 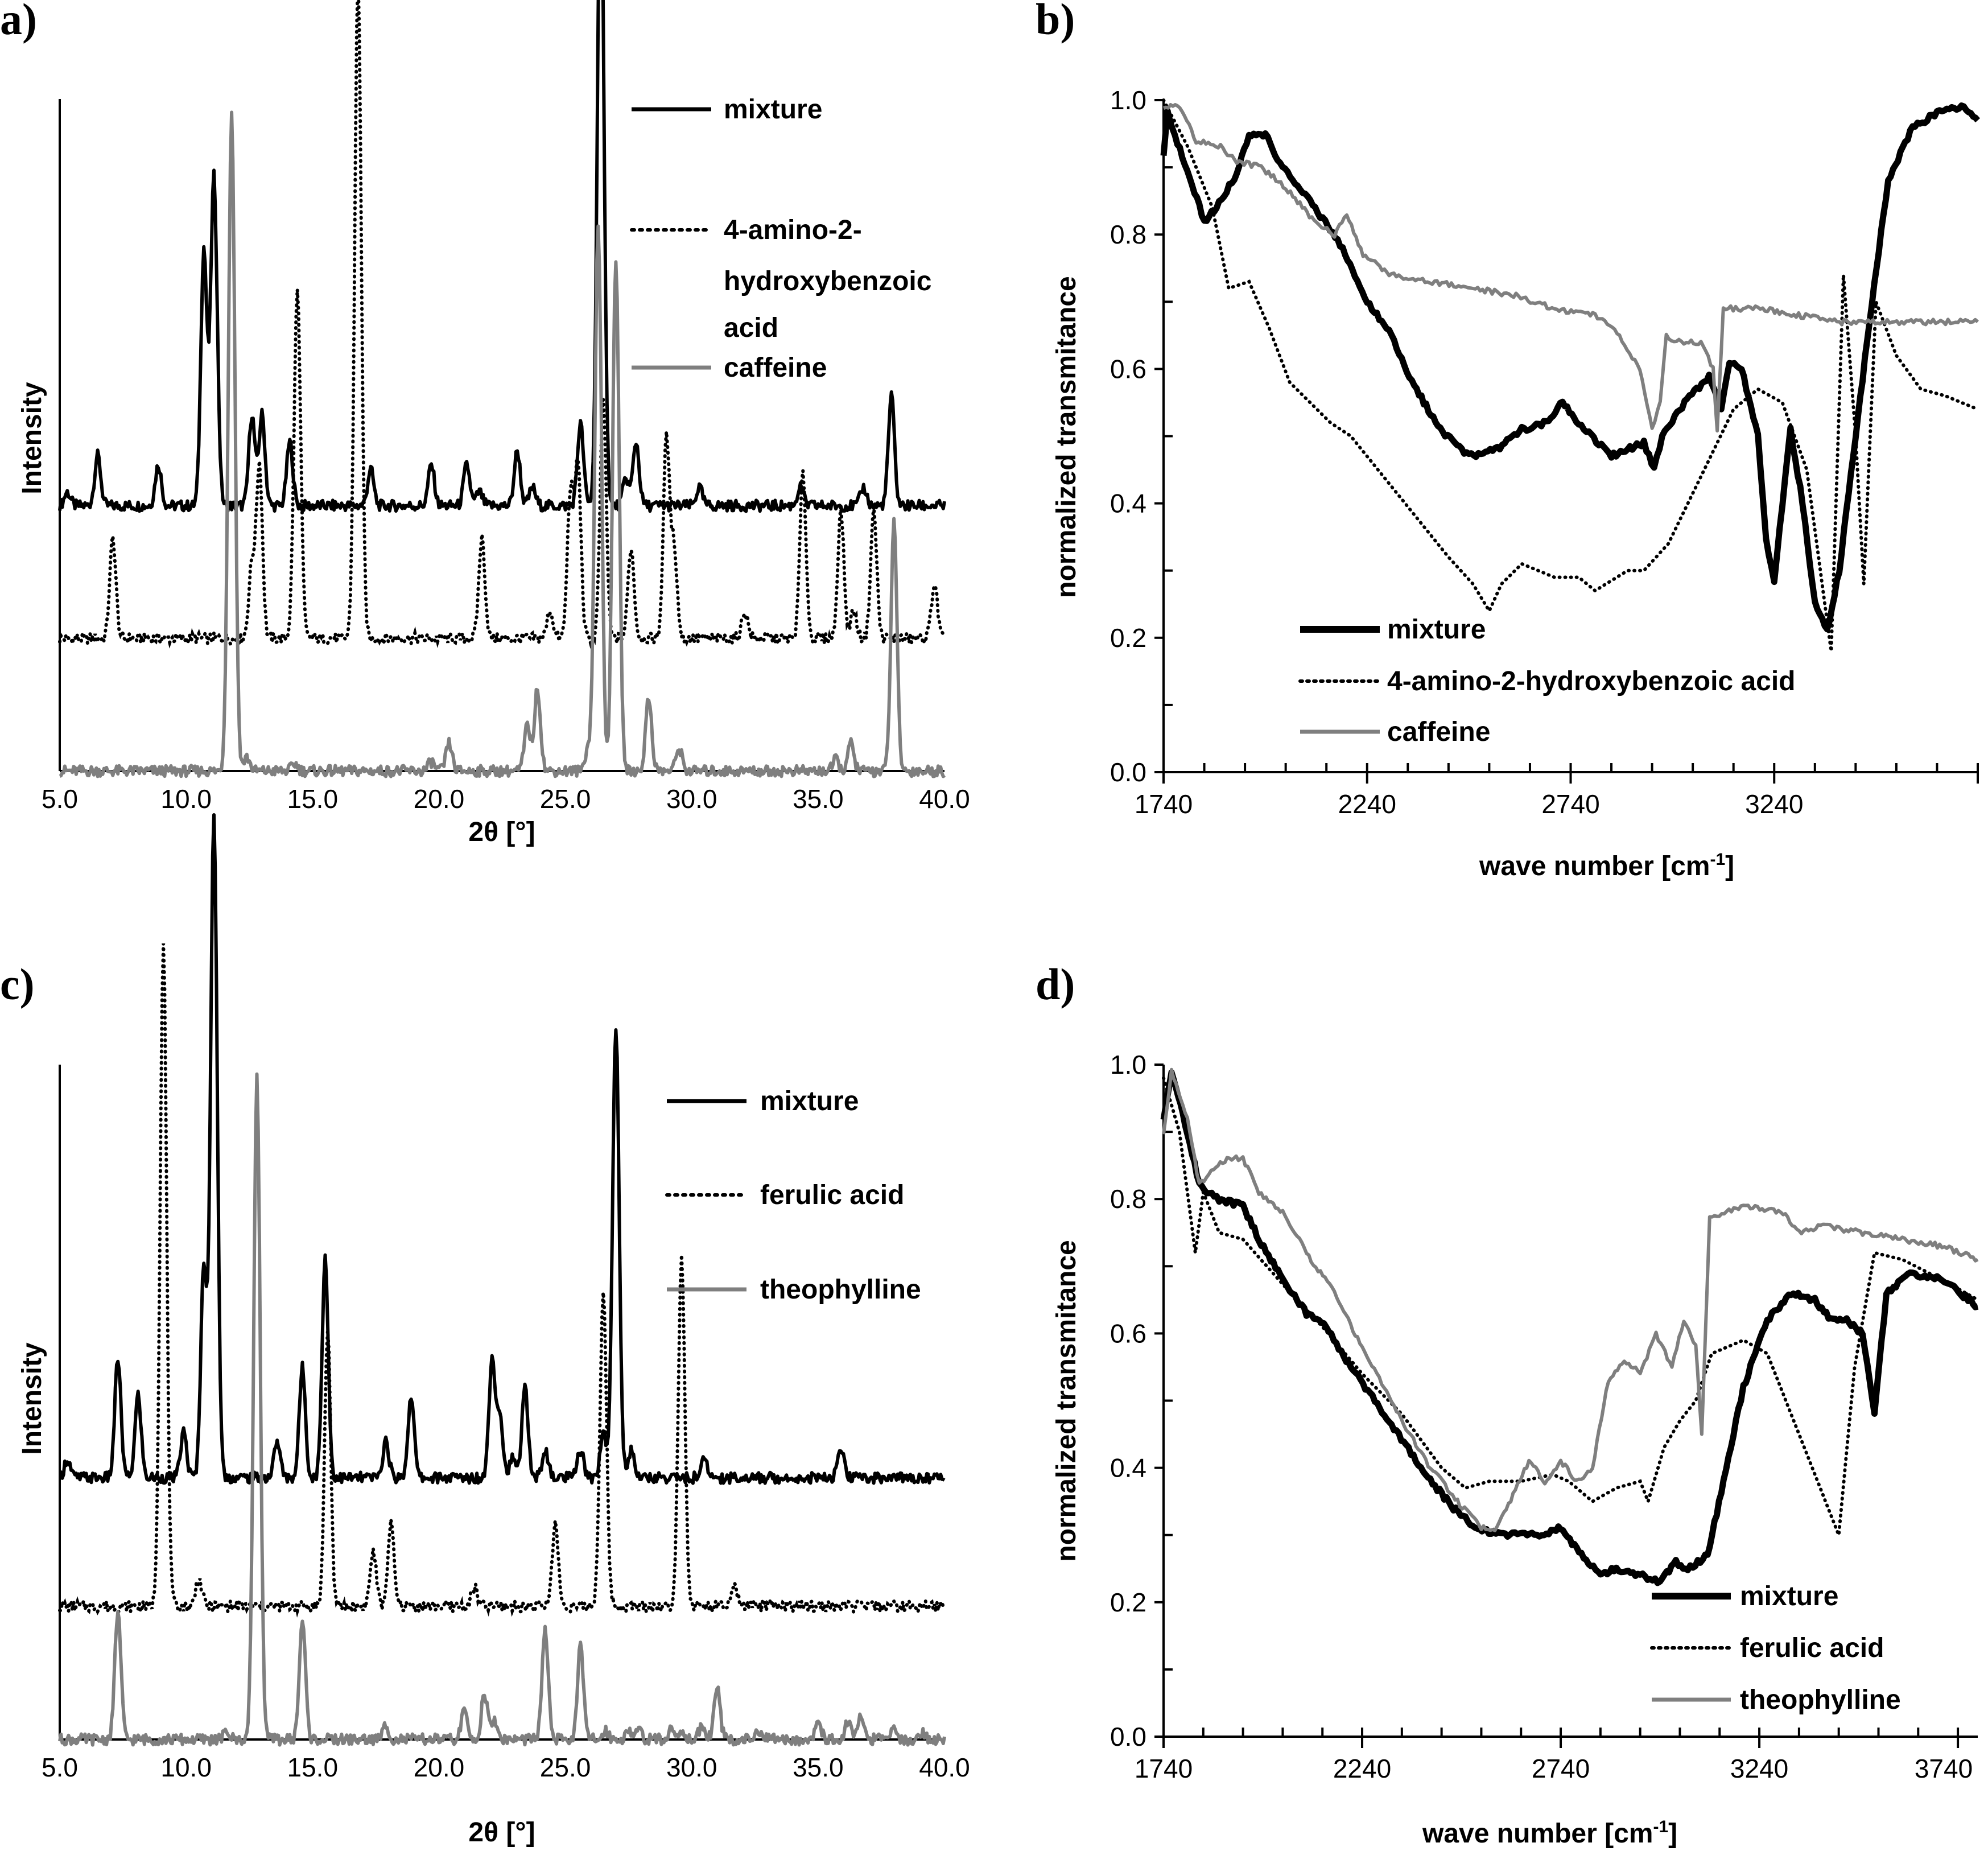 I want to click on legend-label-4-amino-2-hydroxybenzoic-acid-line2: hydroxybenzoic, so click(x=827, y=281).